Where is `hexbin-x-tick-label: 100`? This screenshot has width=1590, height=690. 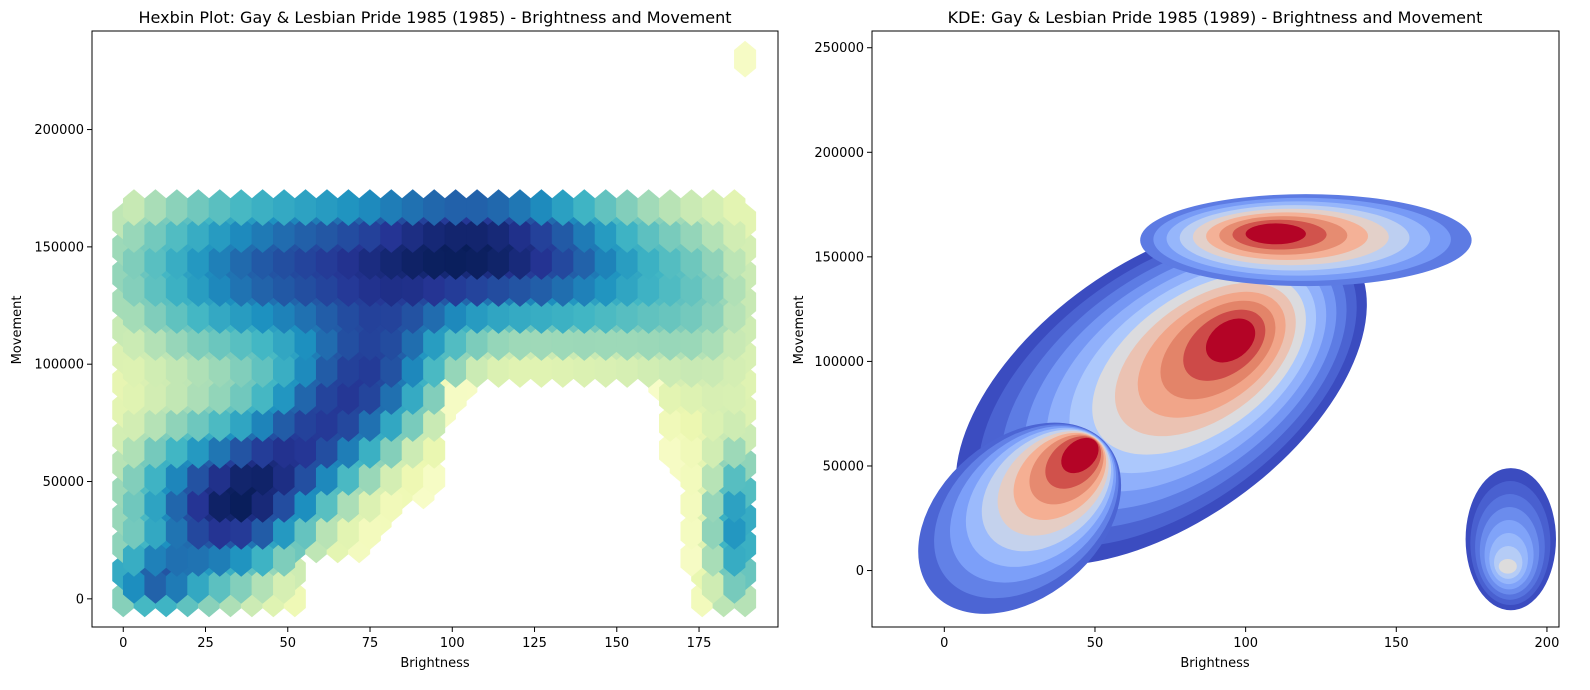 hexbin-x-tick-label: 100 is located at coordinates (452, 643).